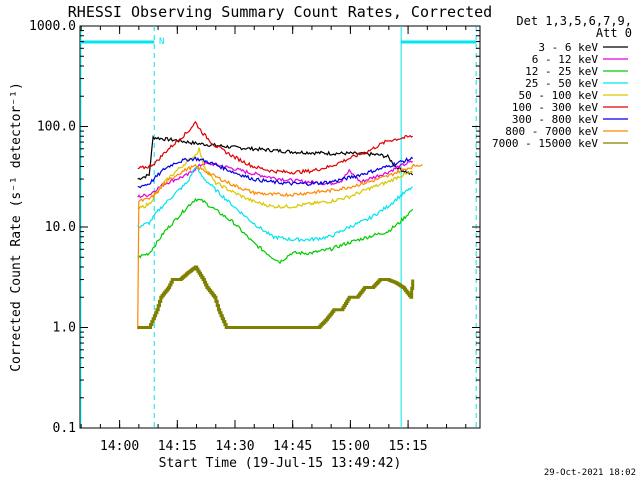  What do you see at coordinates (64, 428) in the screenshot?
I see `y-tick-label-0: 0.1` at bounding box center [64, 428].